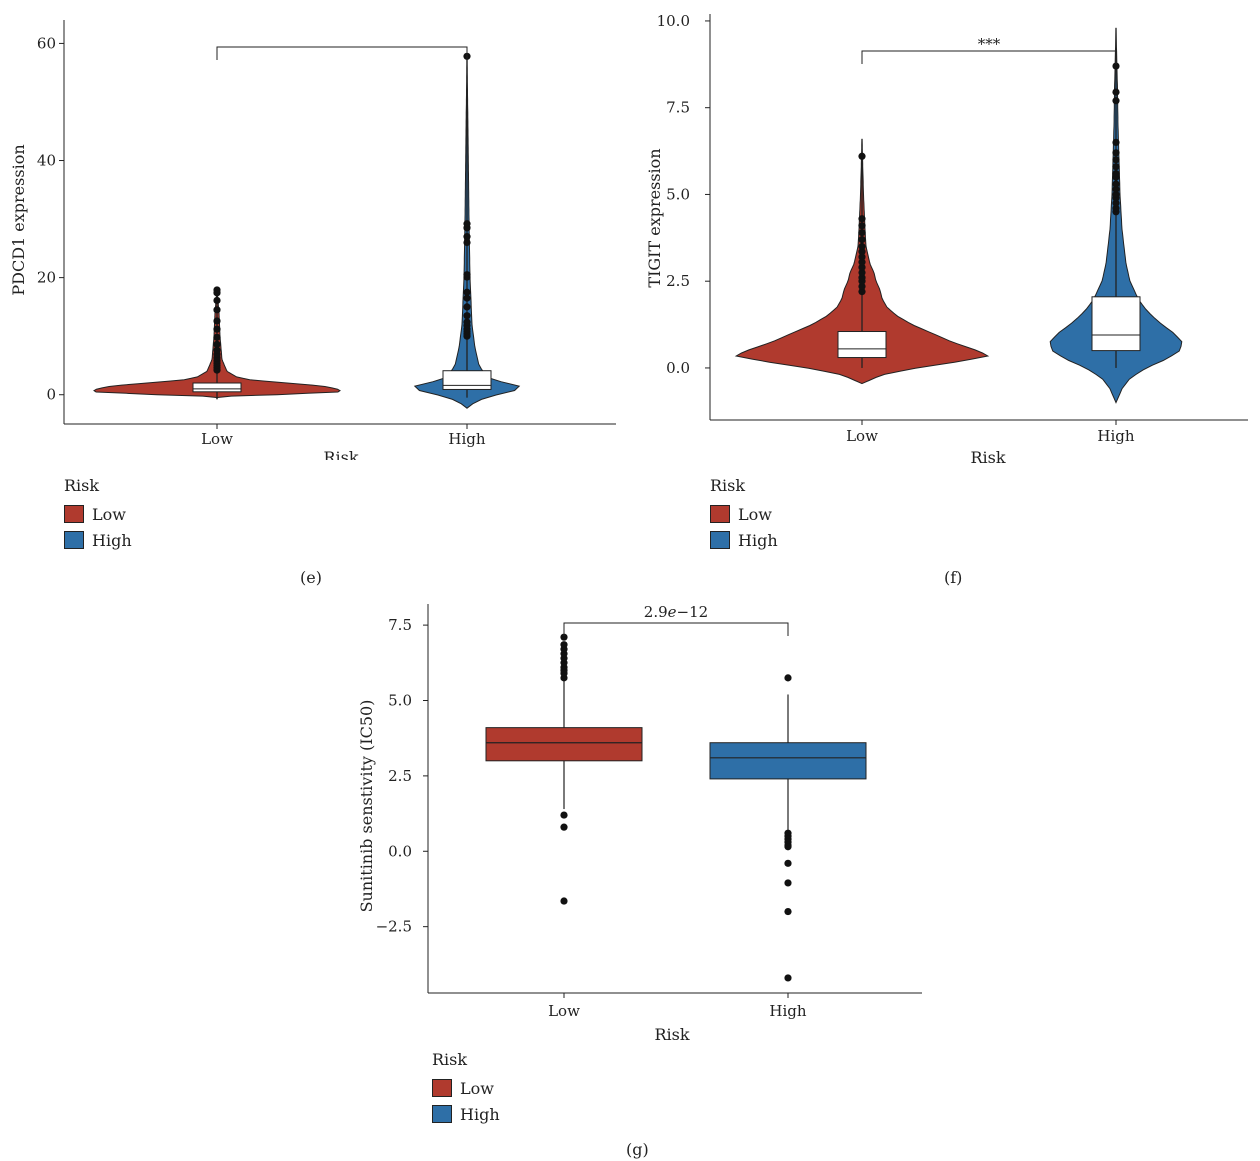 Image resolution: width=1260 pixels, height=1161 pixels. I want to click on y-tick-label: 0, so click(51, 395).